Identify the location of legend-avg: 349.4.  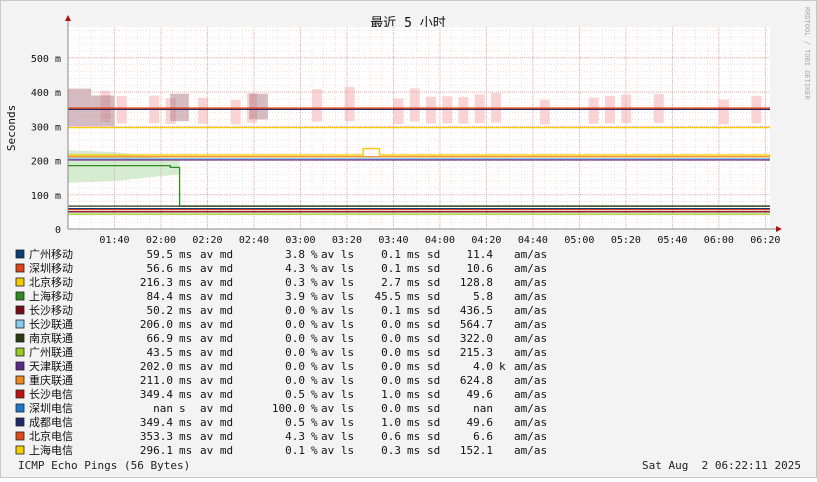
(156, 422).